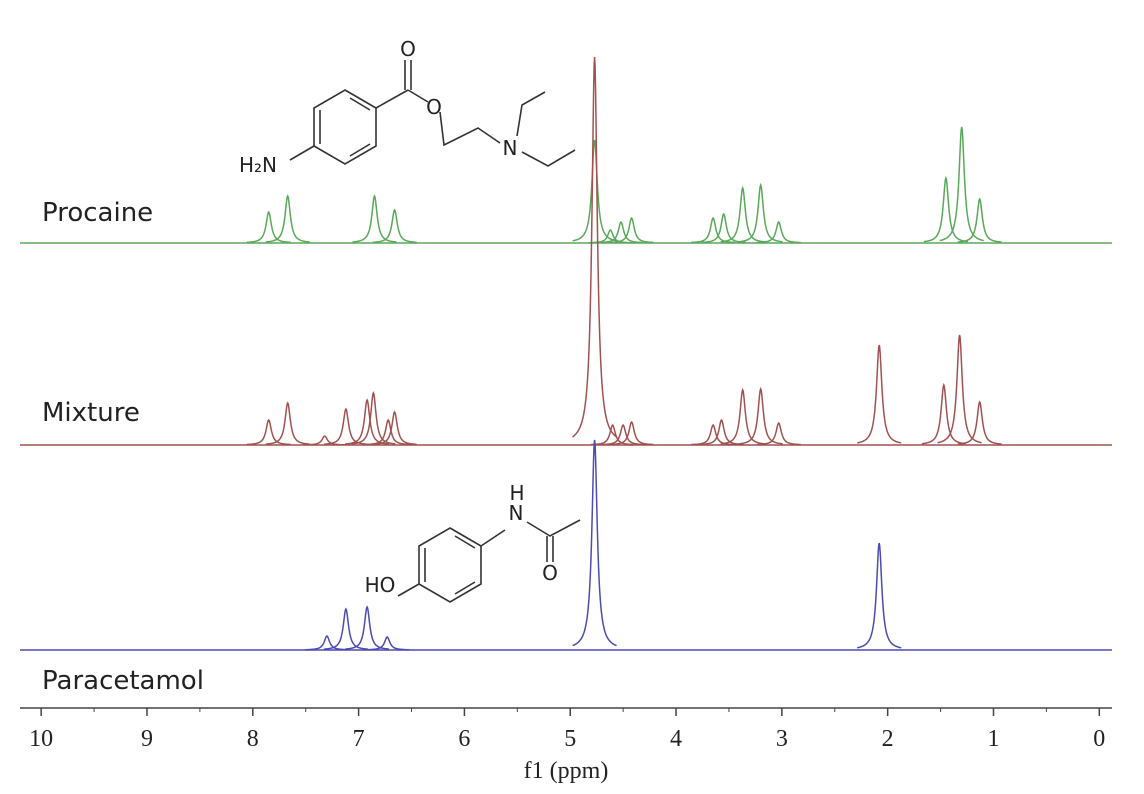 This screenshot has height=794, width=1144. Describe the element at coordinates (782, 739) in the screenshot. I see `x-tick-label: 3` at that location.